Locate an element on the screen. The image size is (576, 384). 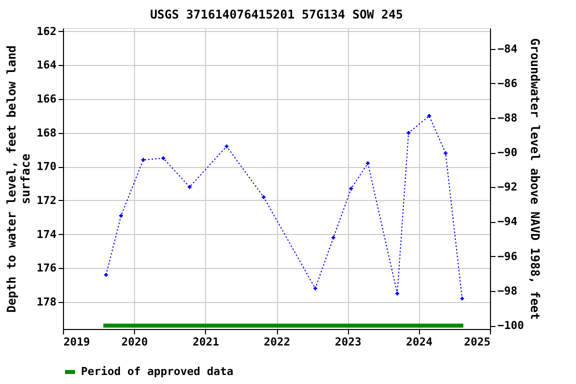
x-tick-label: 2025 is located at coordinates (477, 342).